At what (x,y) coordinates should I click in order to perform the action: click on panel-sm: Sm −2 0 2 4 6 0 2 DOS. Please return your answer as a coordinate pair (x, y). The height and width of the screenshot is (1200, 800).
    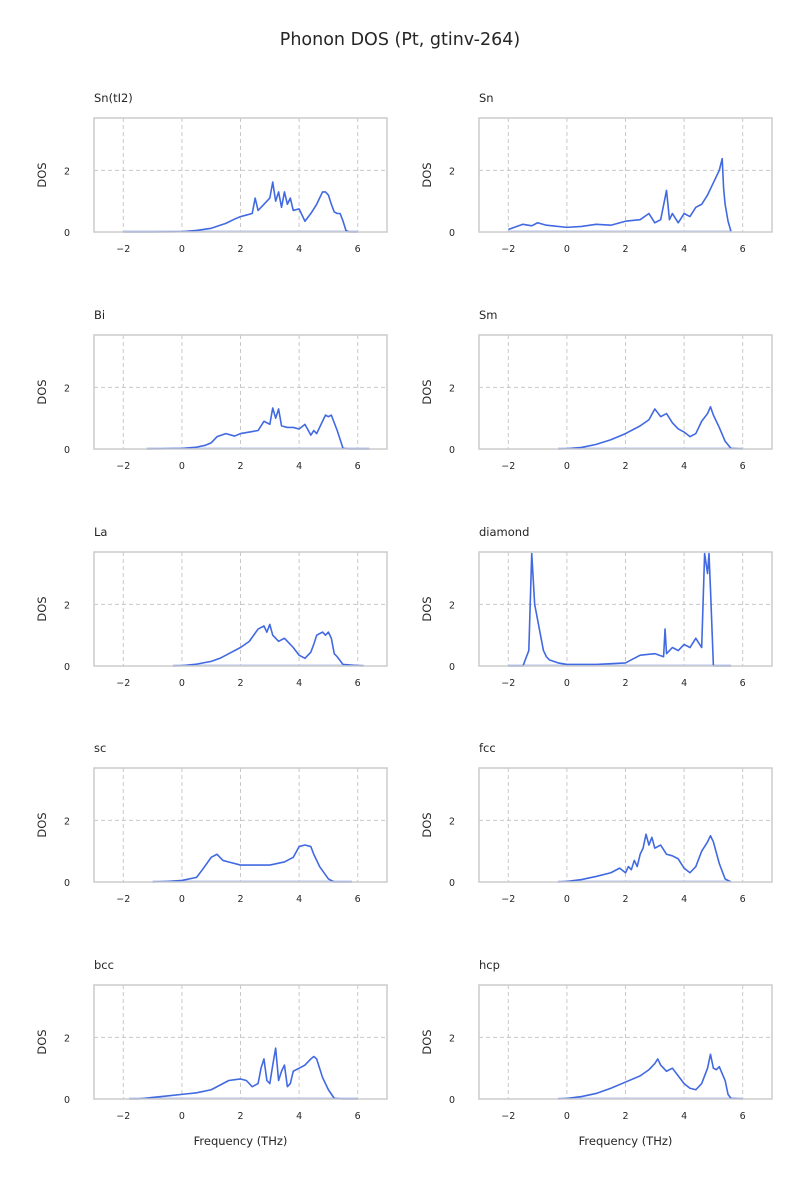
    Looking at the image, I should click on (596, 390).